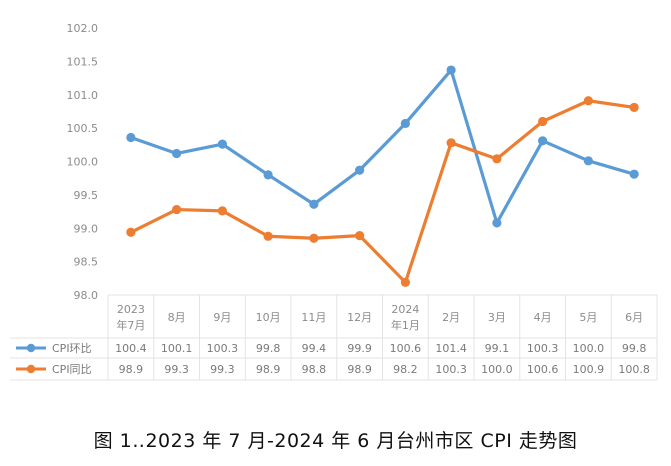  What do you see at coordinates (313, 317) in the screenshot?
I see `x-tick-label: 11月` at bounding box center [313, 317].